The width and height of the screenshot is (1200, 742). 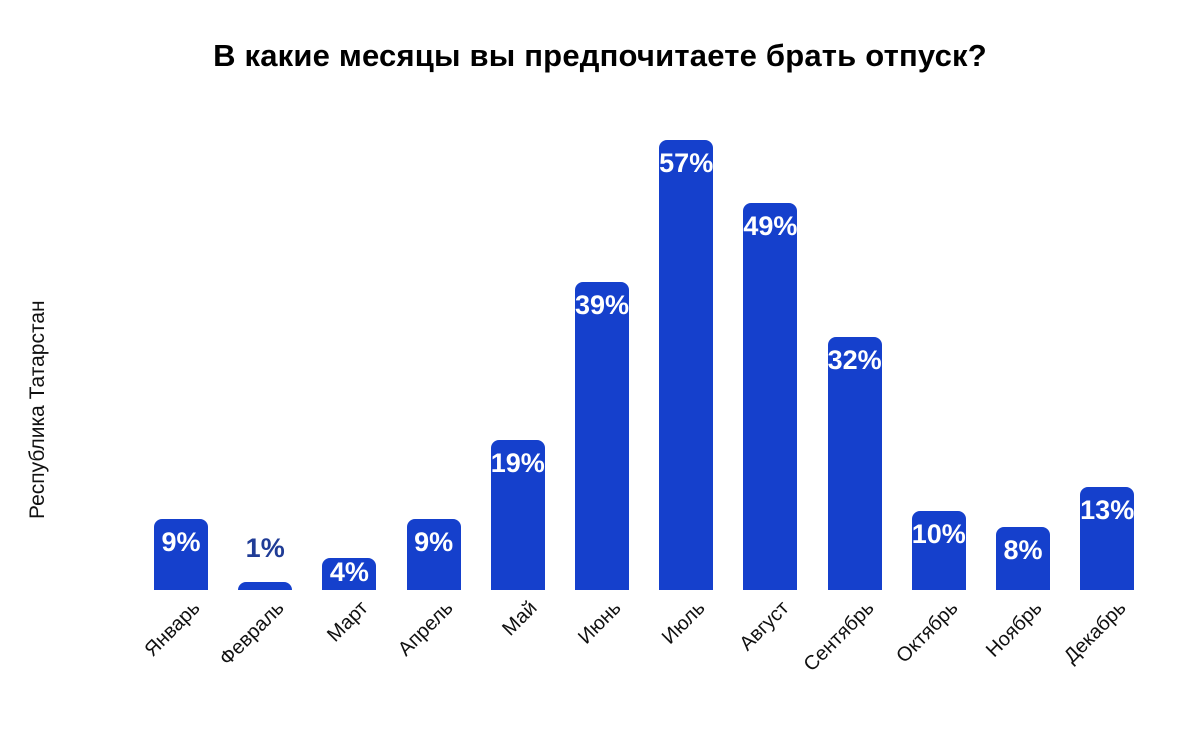 What do you see at coordinates (770, 225) in the screenshot?
I see `bar-value-label: 49%` at bounding box center [770, 225].